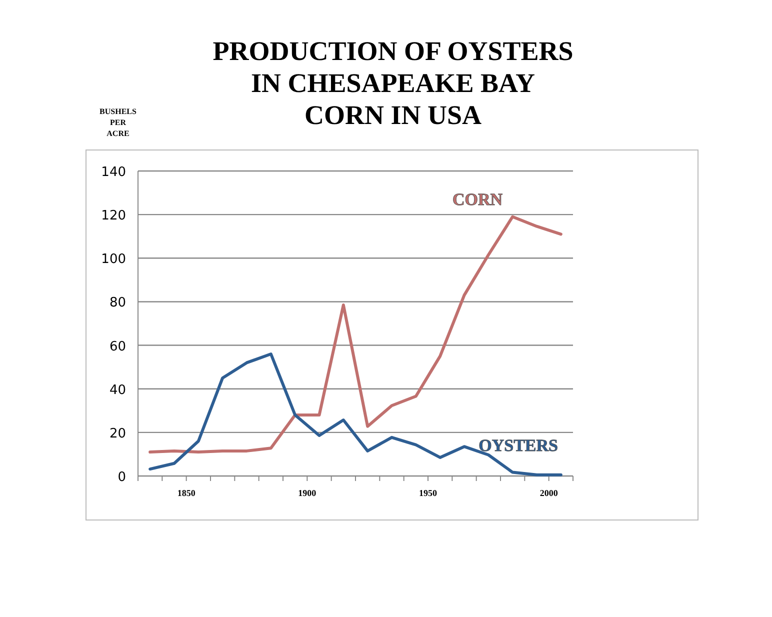 The width and height of the screenshot is (772, 617). I want to click on line-series, so click(355, 414).